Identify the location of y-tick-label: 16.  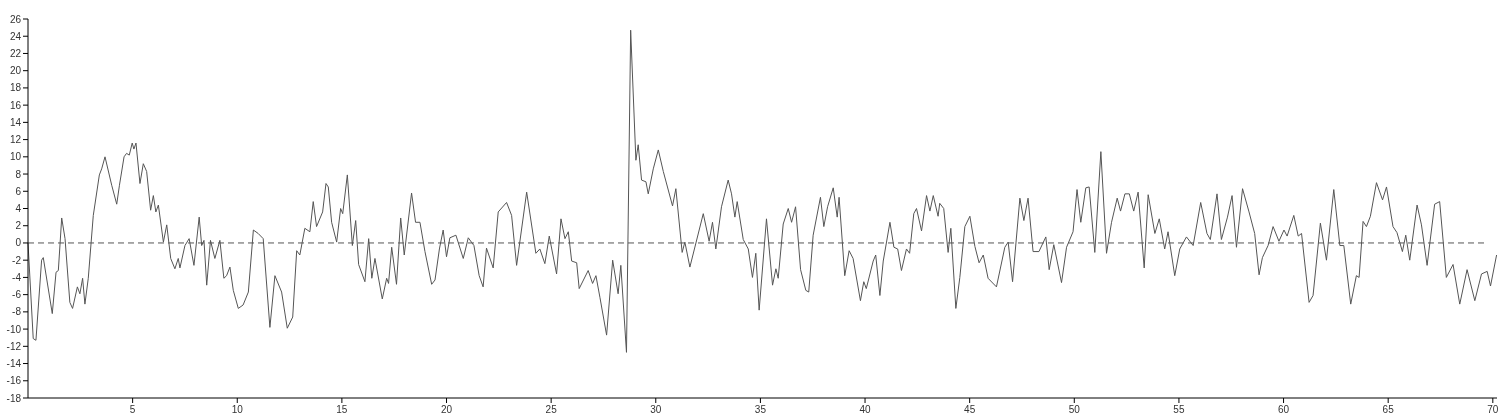
(15, 105).